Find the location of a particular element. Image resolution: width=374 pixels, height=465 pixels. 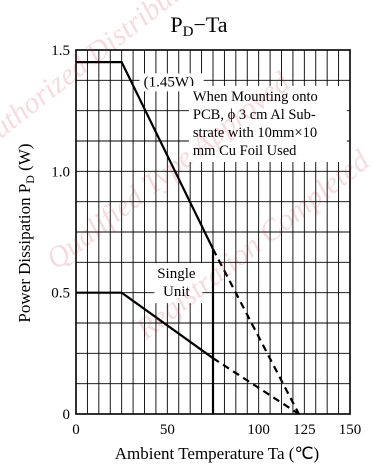

x-tick-label: 150 is located at coordinates (350, 430).